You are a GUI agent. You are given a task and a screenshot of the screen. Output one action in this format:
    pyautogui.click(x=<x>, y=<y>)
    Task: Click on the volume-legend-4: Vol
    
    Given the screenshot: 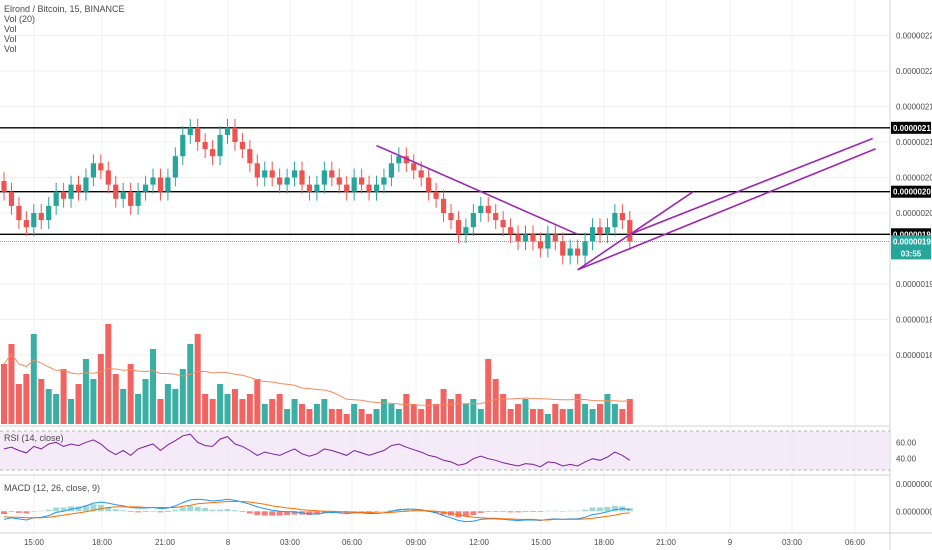 What is the action you would take?
    pyautogui.click(x=10, y=49)
    